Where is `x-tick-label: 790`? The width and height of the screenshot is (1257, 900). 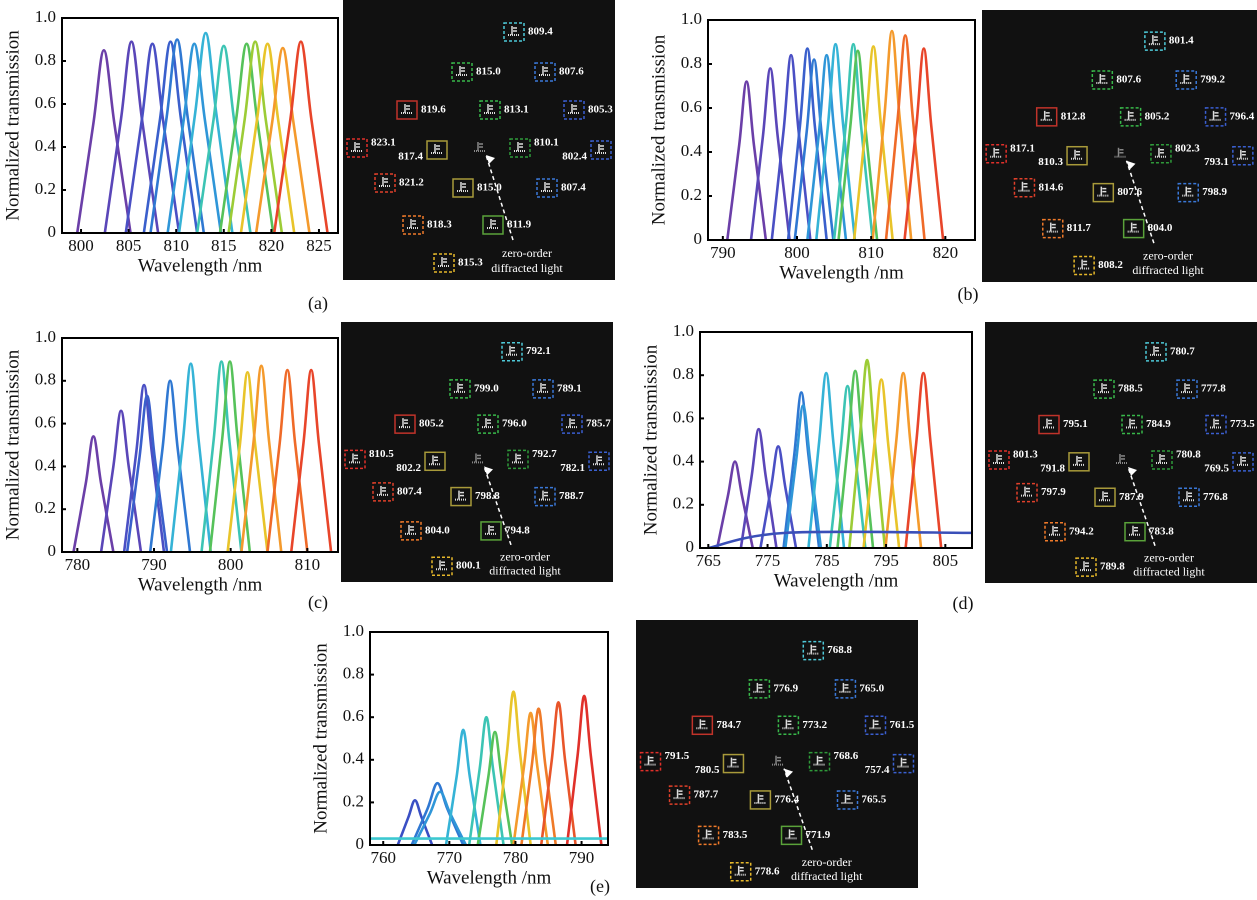 x-tick-label: 790 is located at coordinates (154, 564).